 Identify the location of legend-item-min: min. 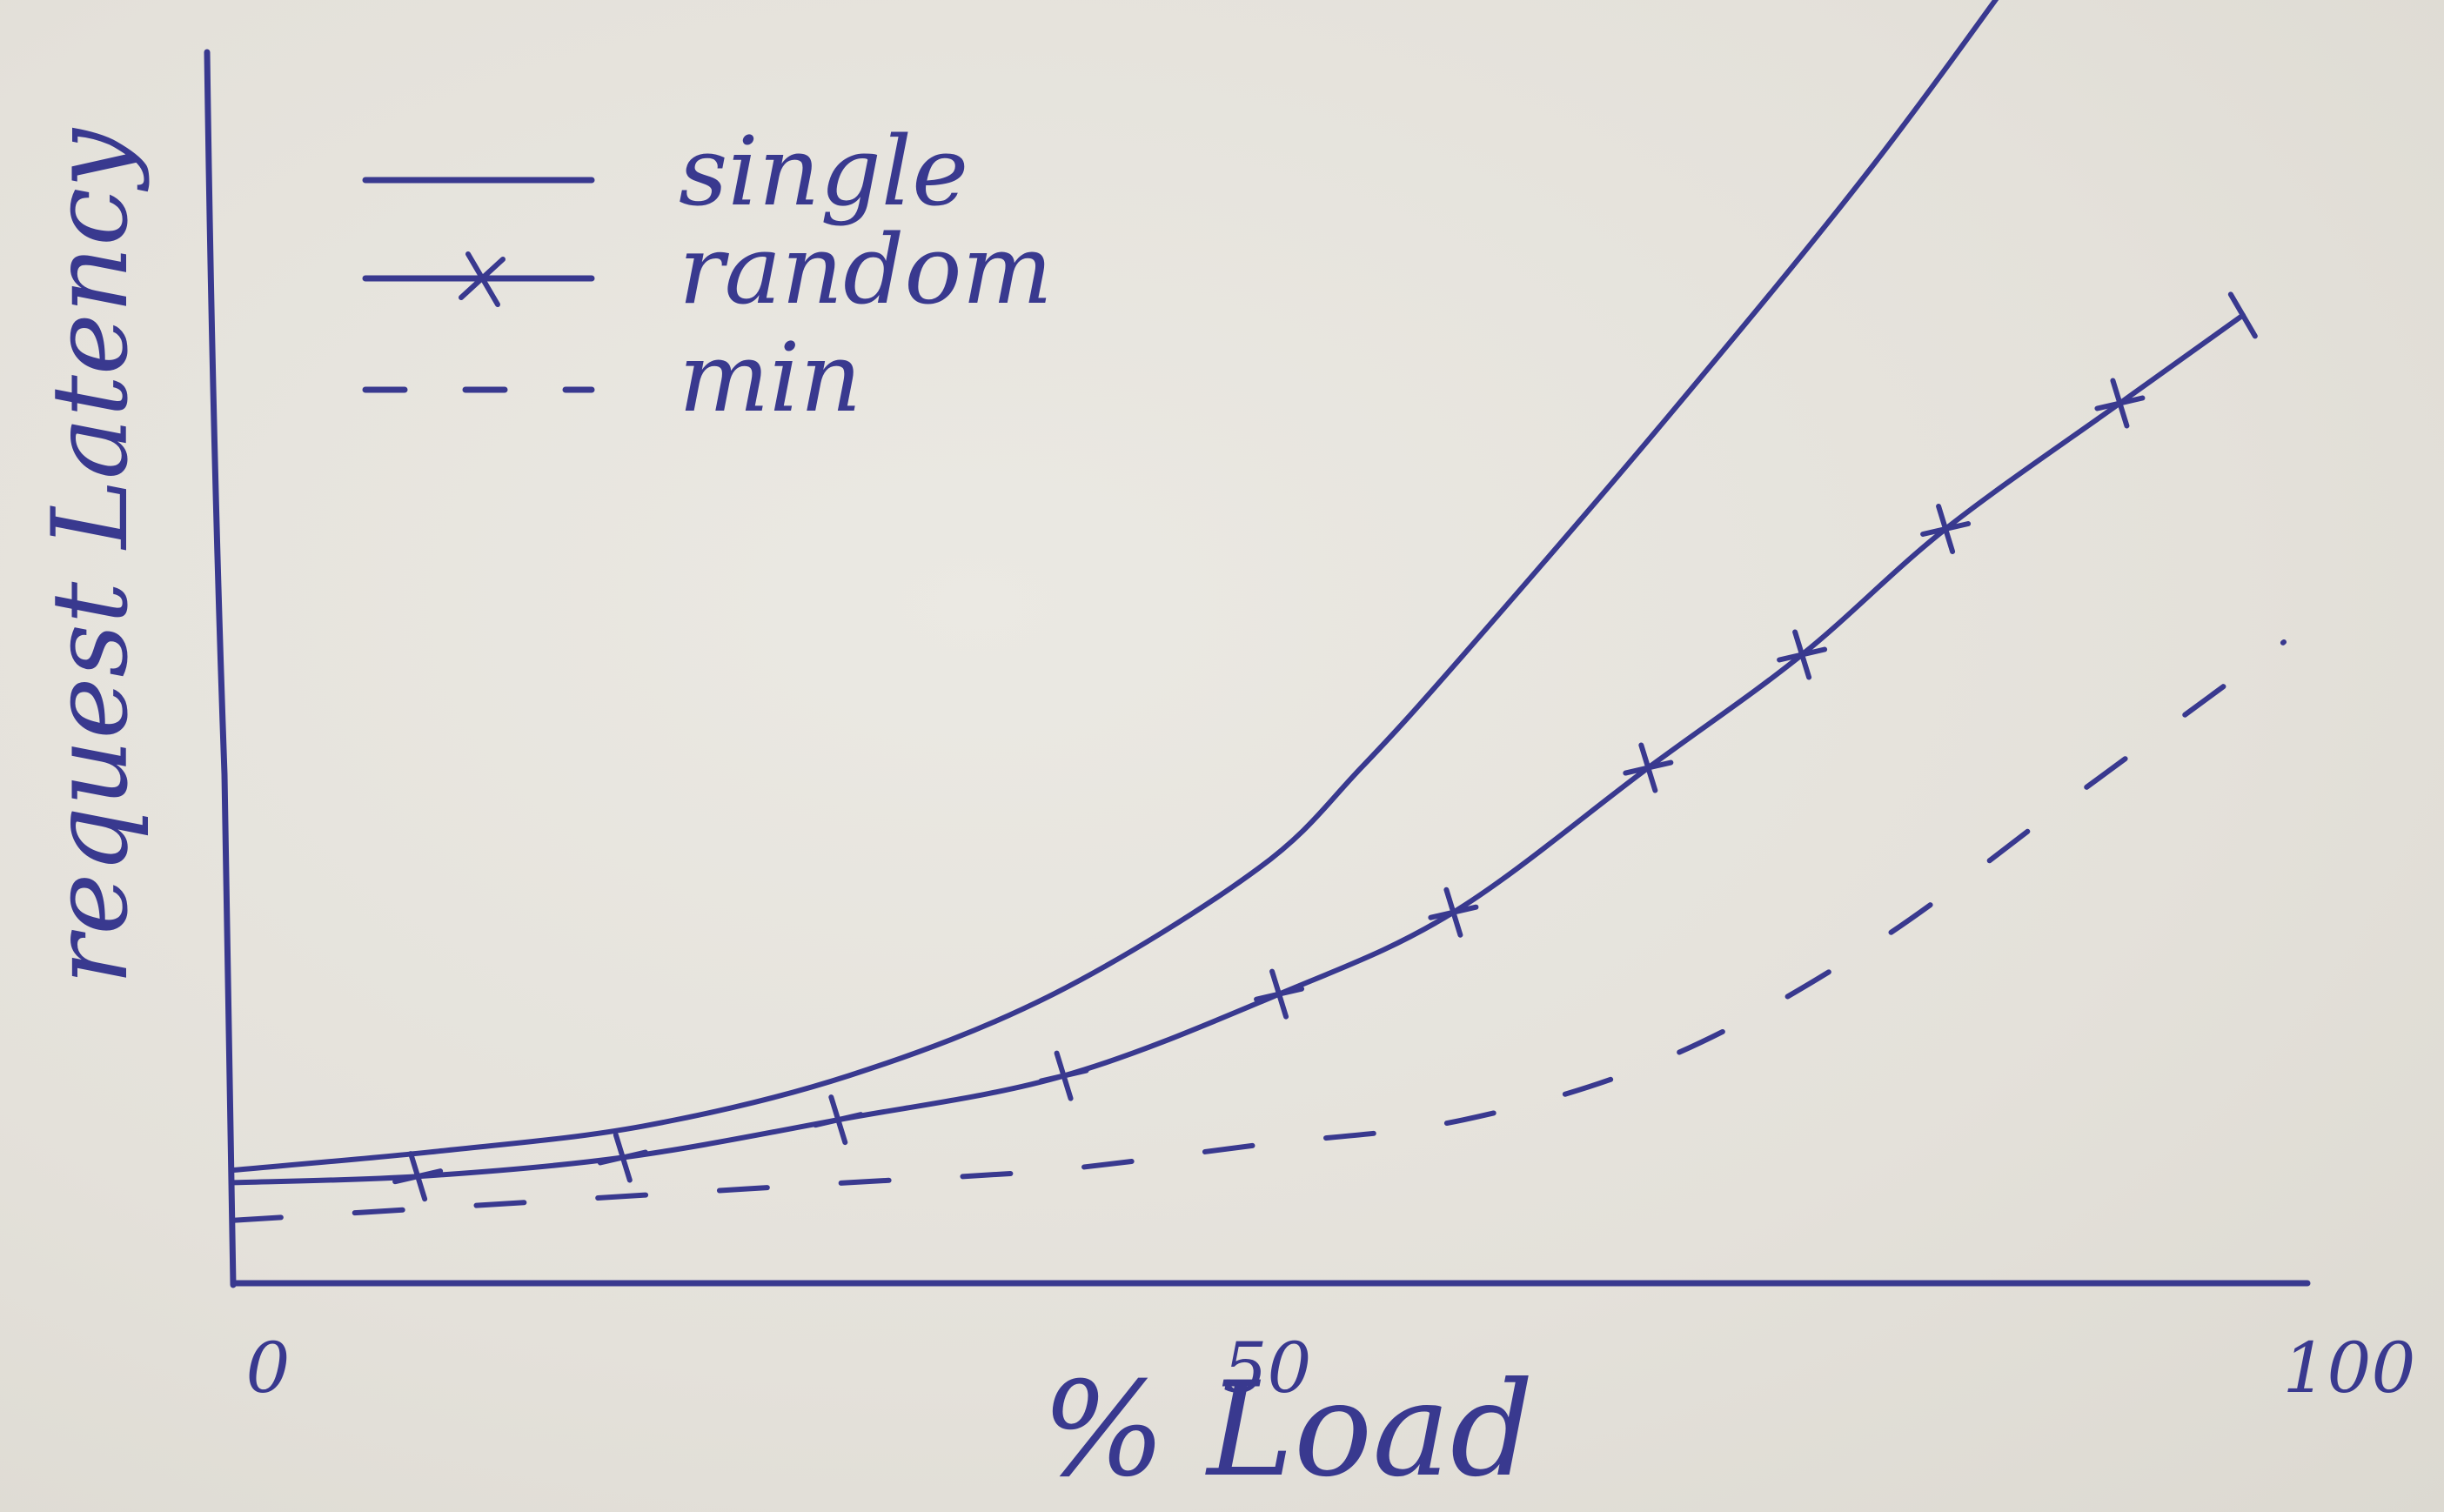
(611, 377).